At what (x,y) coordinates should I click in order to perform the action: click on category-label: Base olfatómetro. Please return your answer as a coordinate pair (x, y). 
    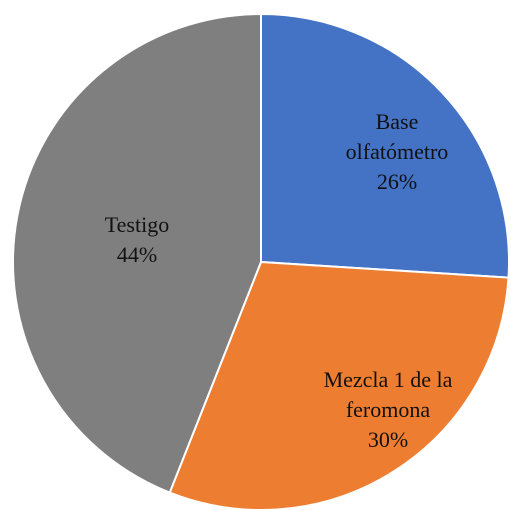
    Looking at the image, I should click on (397, 136).